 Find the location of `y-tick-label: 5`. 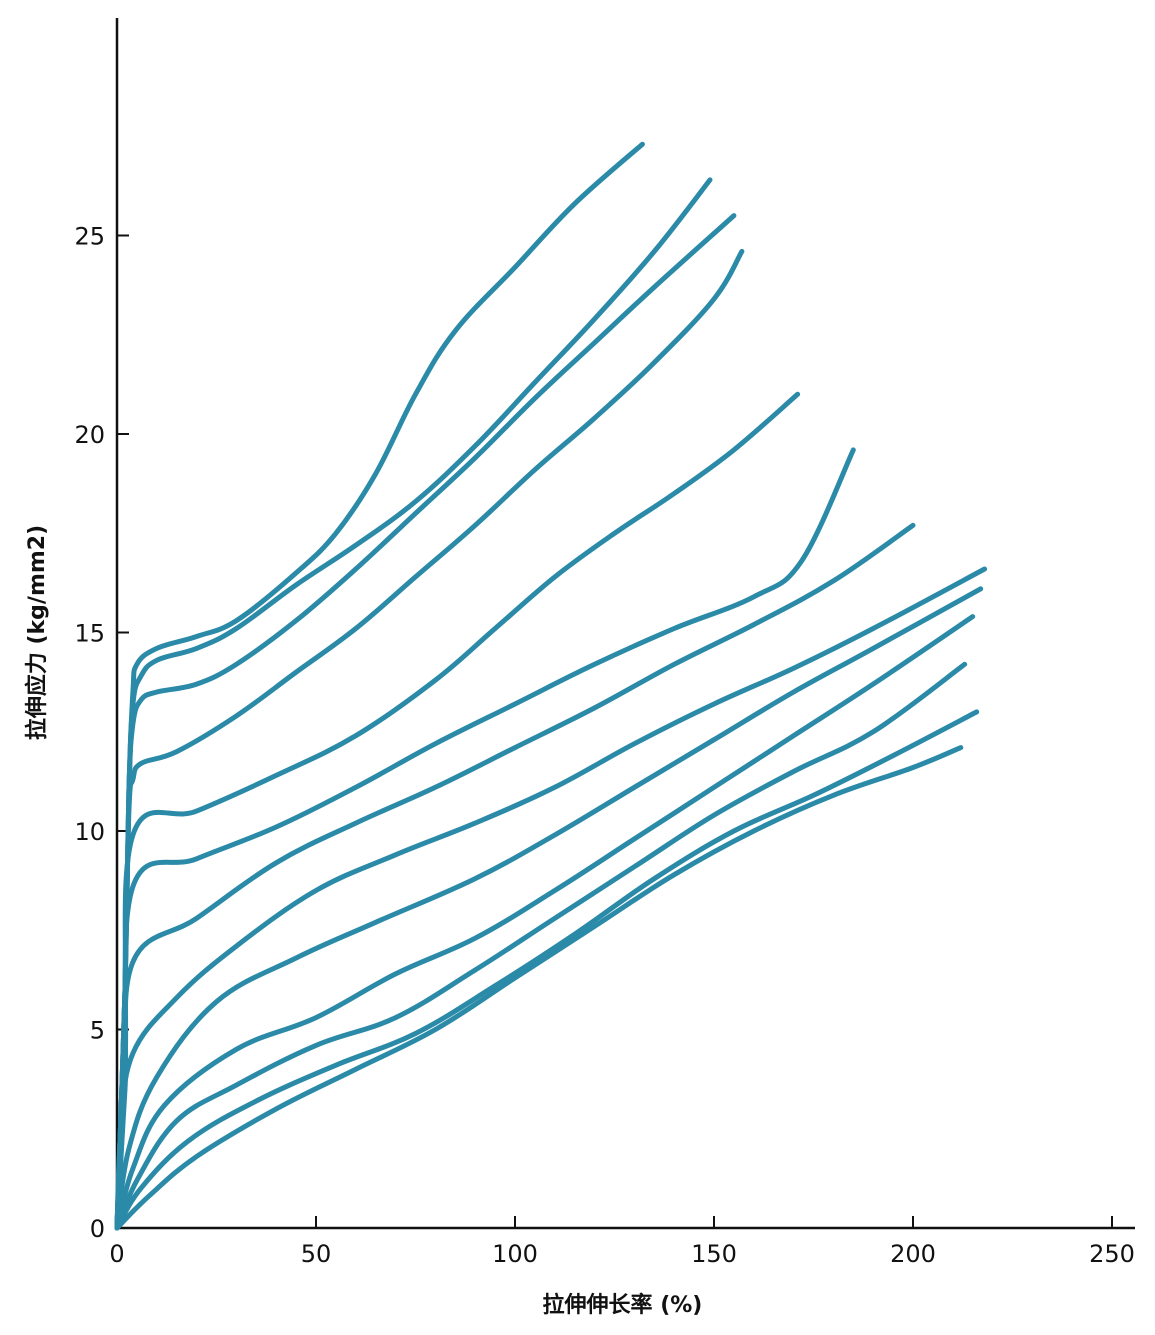

y-tick-label: 5 is located at coordinates (97, 1031).